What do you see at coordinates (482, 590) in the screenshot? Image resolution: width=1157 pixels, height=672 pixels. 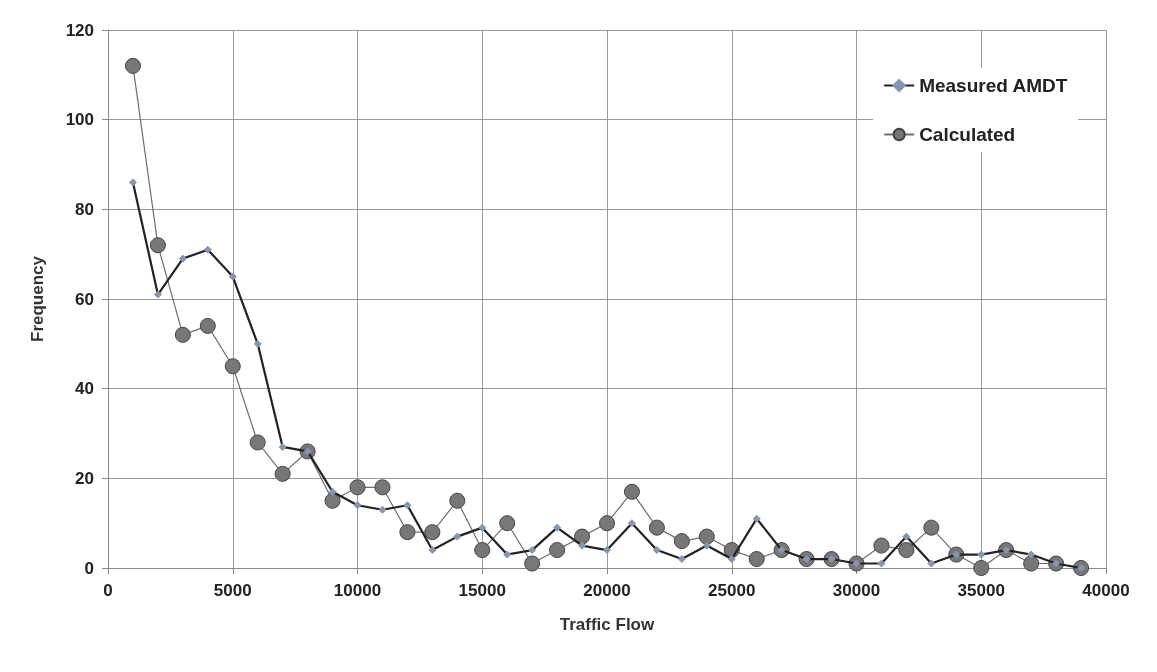 I see `x-tick-label: 15000` at bounding box center [482, 590].